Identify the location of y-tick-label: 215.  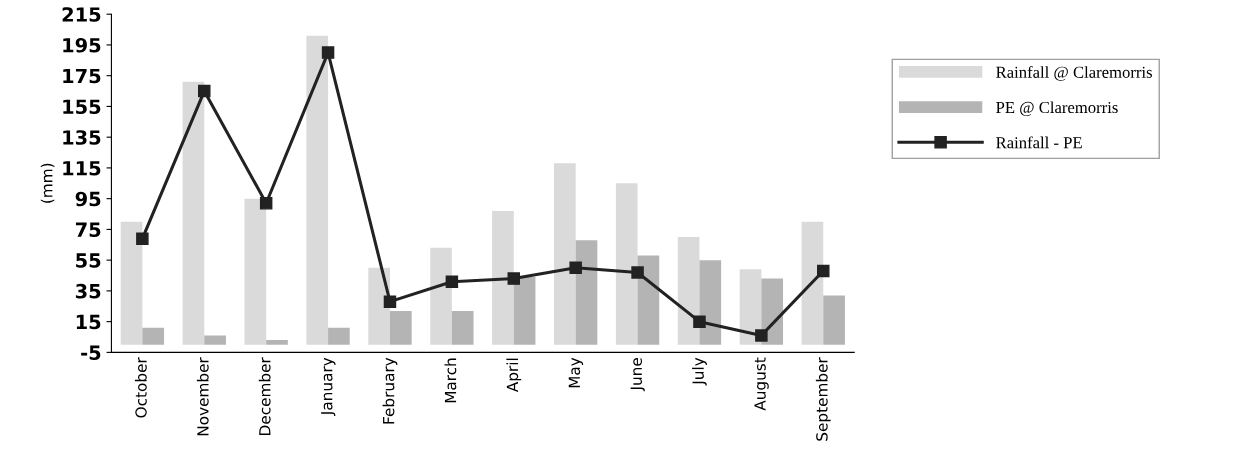
(81, 14).